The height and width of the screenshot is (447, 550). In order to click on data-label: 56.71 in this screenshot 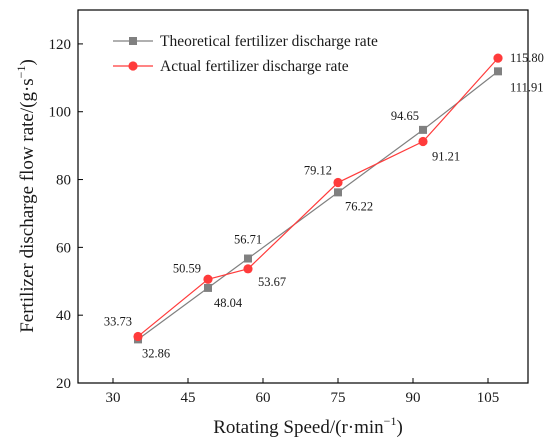, I will do `click(248, 240)`.